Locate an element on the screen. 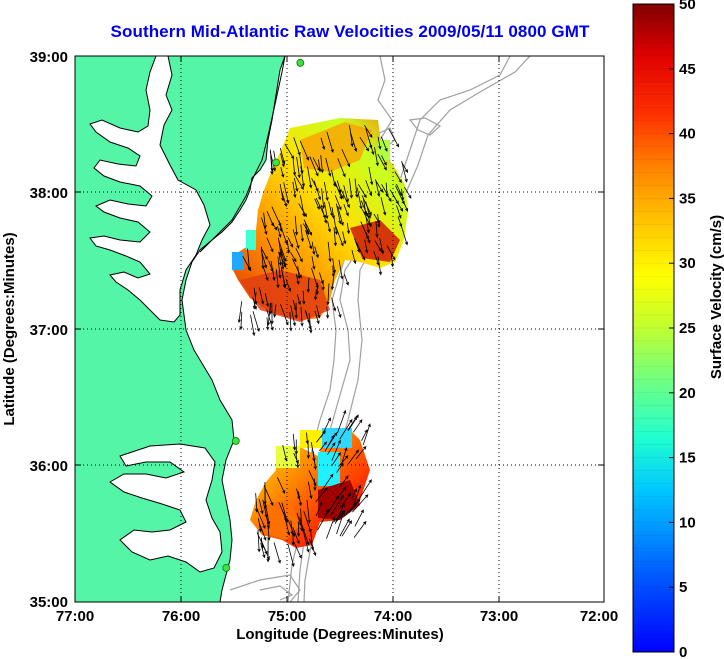 This screenshot has width=724, height=659. x-tick-label: 77:00 is located at coordinates (75, 616).